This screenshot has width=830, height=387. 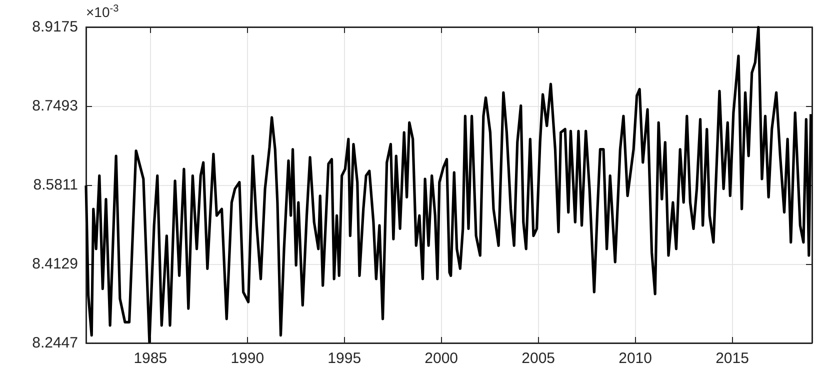 What do you see at coordinates (539, 358) in the screenshot?
I see `x-tick-label: 2005` at bounding box center [539, 358].